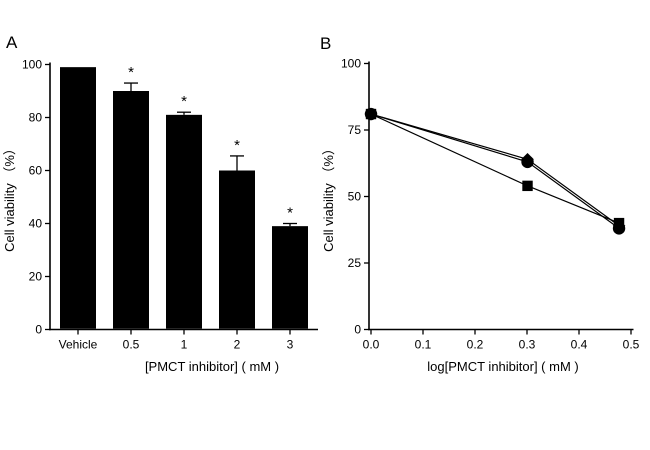  What do you see at coordinates (237, 345) in the screenshot?
I see `x-tick-label: 2` at bounding box center [237, 345].